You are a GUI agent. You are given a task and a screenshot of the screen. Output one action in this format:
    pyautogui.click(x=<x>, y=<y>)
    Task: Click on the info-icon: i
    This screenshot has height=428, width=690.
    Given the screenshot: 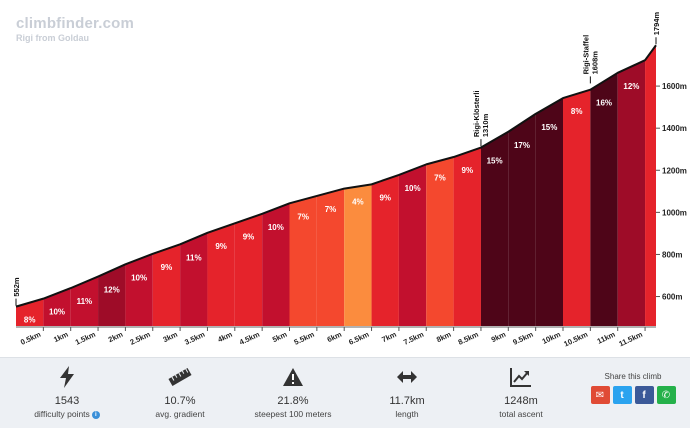 What is the action you would take?
    pyautogui.click(x=95, y=414)
    